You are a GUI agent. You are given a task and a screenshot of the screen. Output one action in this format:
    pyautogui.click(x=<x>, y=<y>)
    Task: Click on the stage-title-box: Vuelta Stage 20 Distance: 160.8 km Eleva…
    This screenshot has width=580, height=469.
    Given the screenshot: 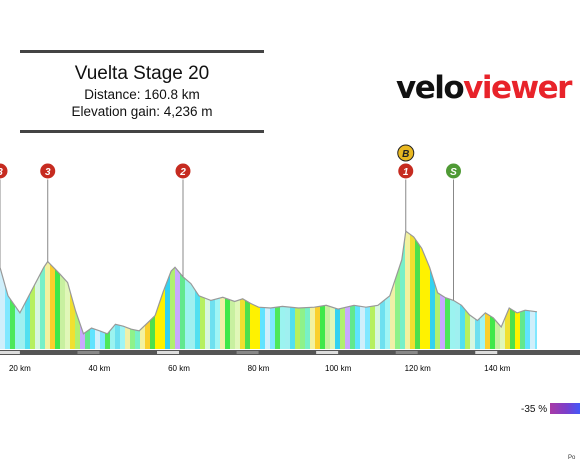 What is the action you would take?
    pyautogui.click(x=142, y=91)
    